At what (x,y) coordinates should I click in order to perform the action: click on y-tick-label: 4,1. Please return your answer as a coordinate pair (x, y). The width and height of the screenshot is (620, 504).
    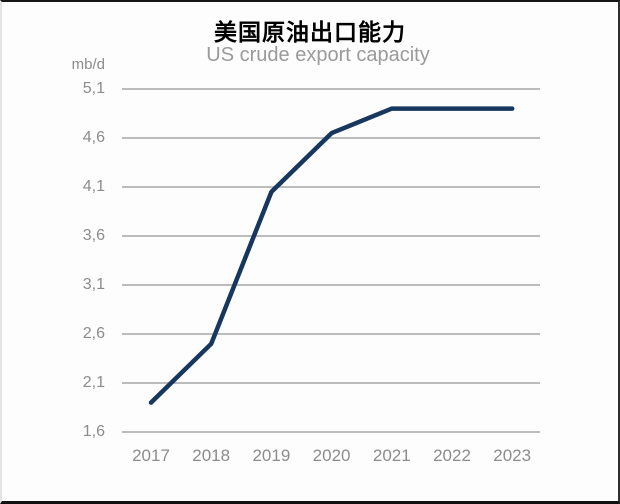
    Looking at the image, I should click on (93, 186).